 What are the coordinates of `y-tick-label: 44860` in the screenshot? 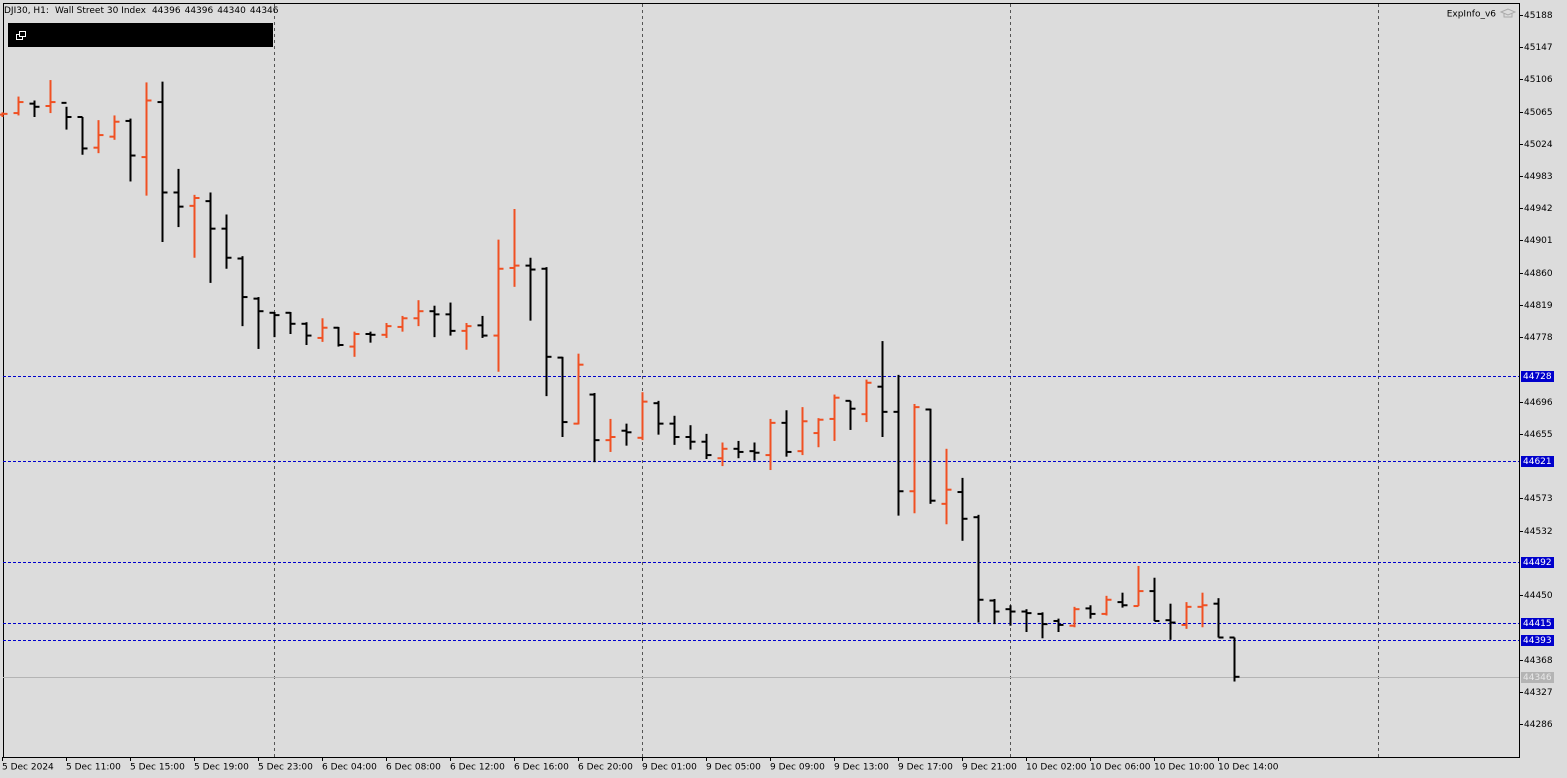 It's located at (1538, 274).